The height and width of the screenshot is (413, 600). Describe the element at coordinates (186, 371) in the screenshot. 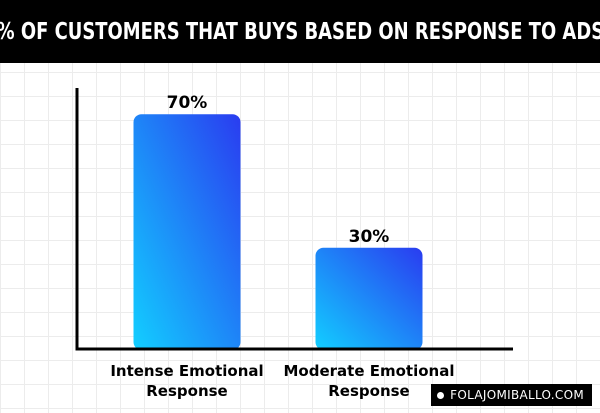

I see `category-label-1-line-1: Intense Emotional` at that location.